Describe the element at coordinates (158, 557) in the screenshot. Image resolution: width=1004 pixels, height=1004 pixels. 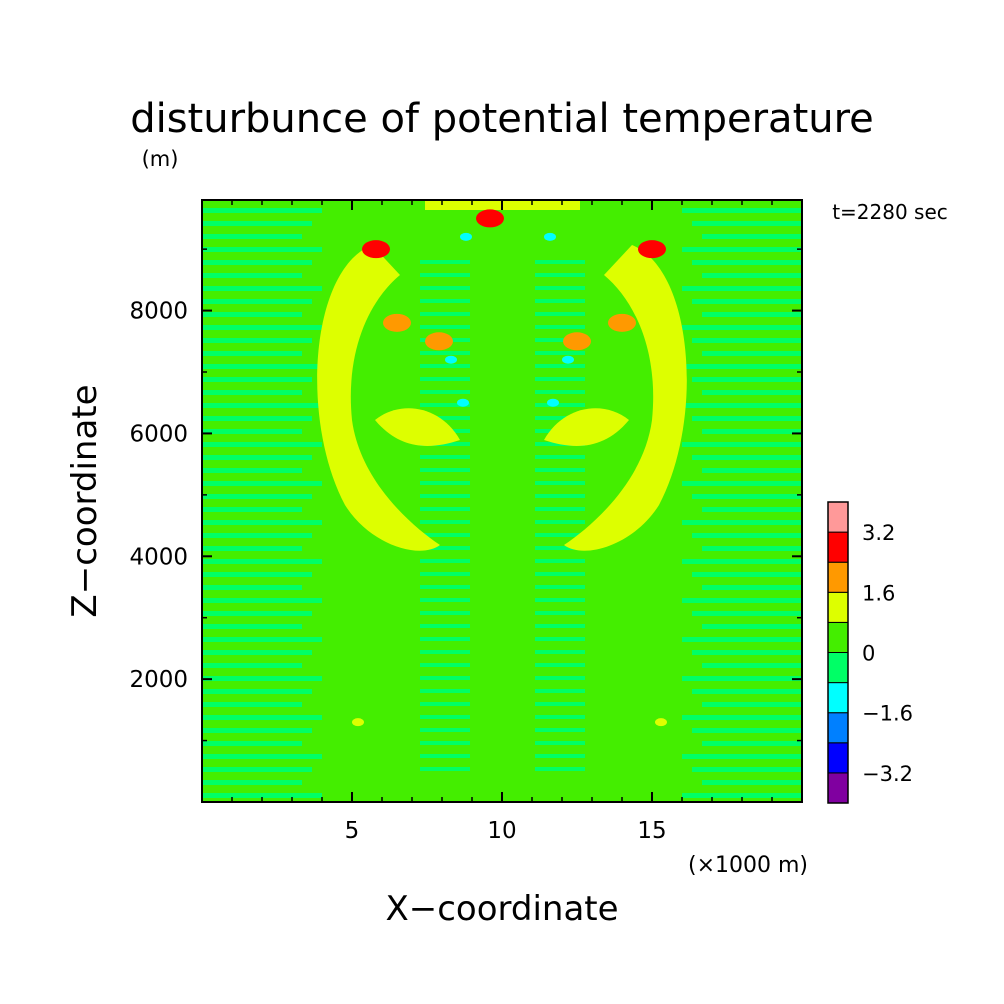
I see `y-tick-label: 4000` at that location.